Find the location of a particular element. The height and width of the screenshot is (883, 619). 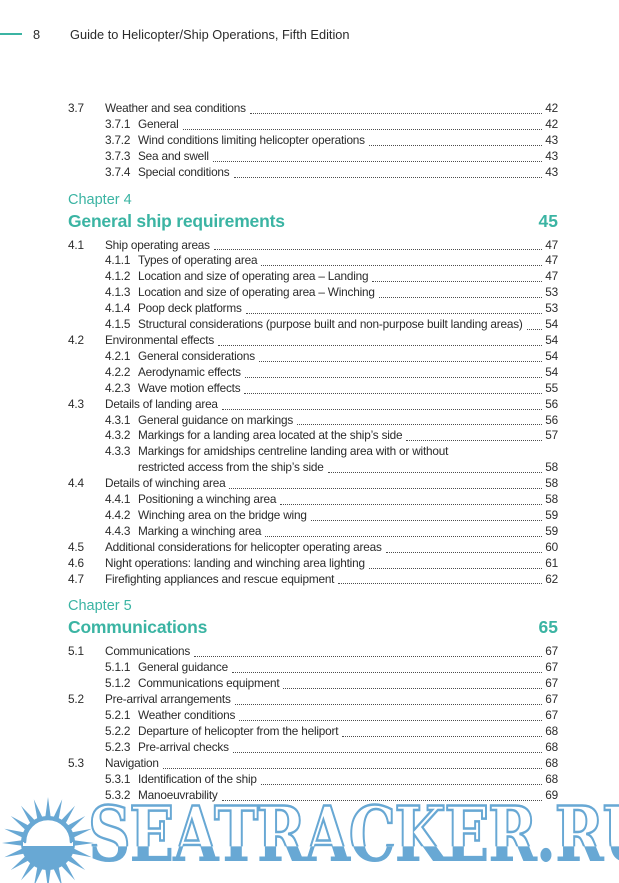

entry-page-number: 43 is located at coordinates (551, 139).